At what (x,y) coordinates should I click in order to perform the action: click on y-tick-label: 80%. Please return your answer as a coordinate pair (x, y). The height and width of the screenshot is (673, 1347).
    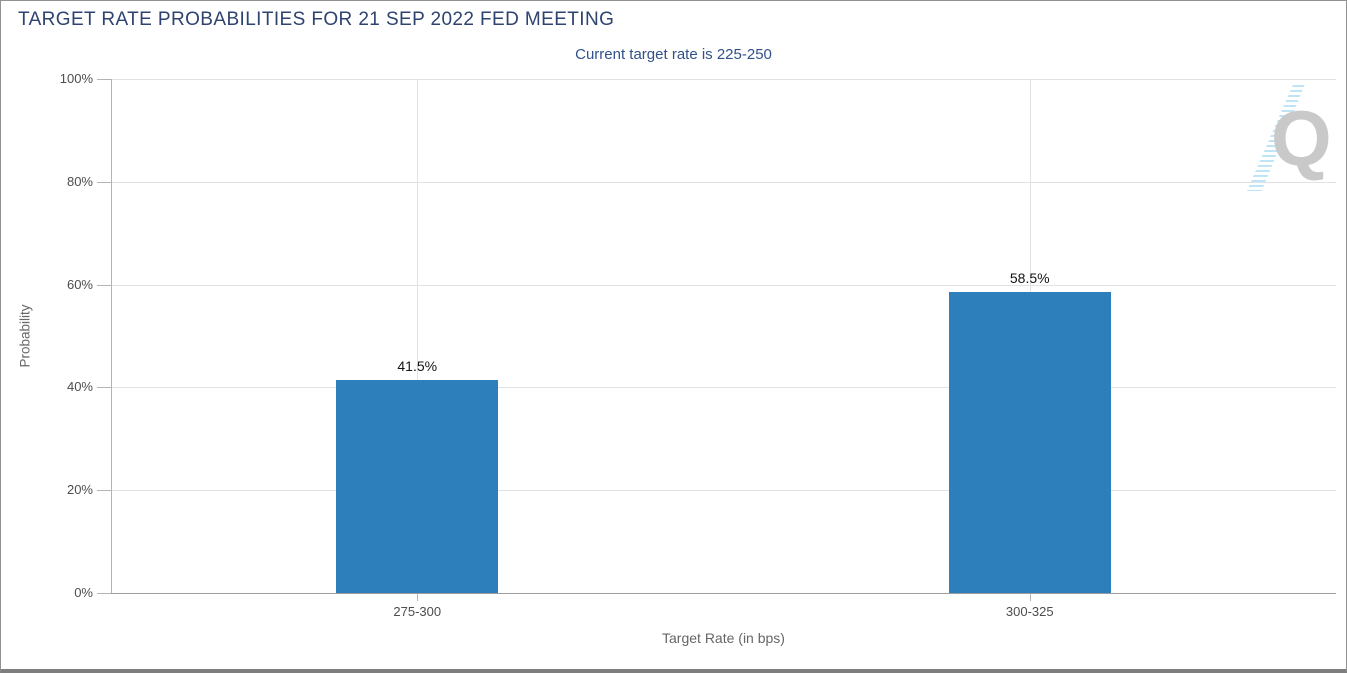
    Looking at the image, I should click on (79, 181).